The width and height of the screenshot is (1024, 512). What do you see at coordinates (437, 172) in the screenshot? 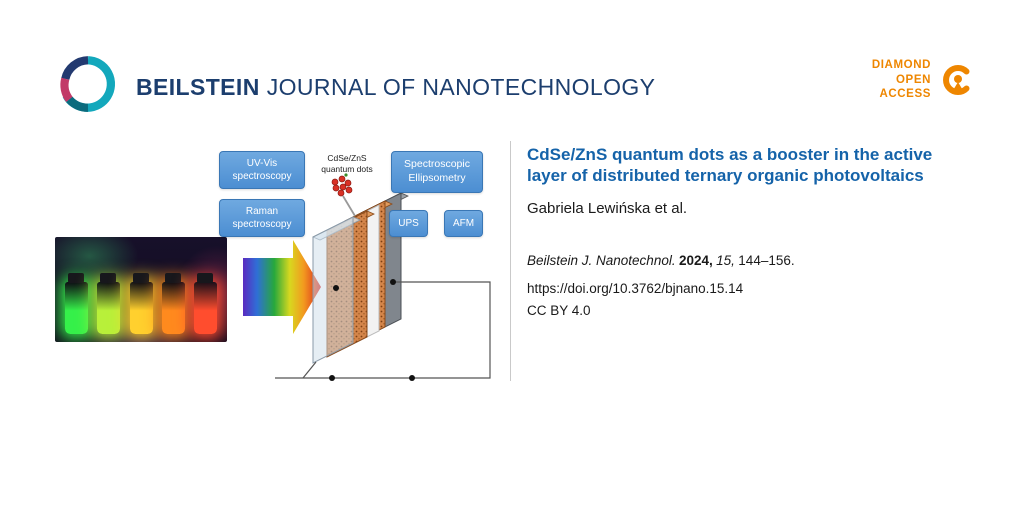
I see `box-spectroscopic-ellipsometry: Spectroscopic Ellipsometry` at bounding box center [437, 172].